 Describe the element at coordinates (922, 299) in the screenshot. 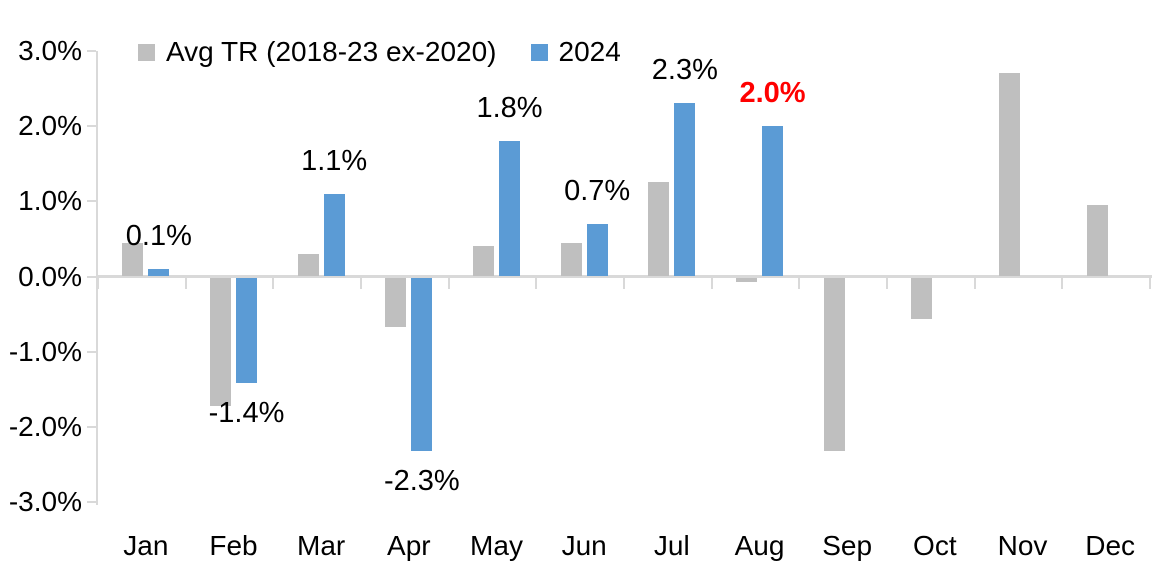

I see `bar-avg-tr-oct` at that location.